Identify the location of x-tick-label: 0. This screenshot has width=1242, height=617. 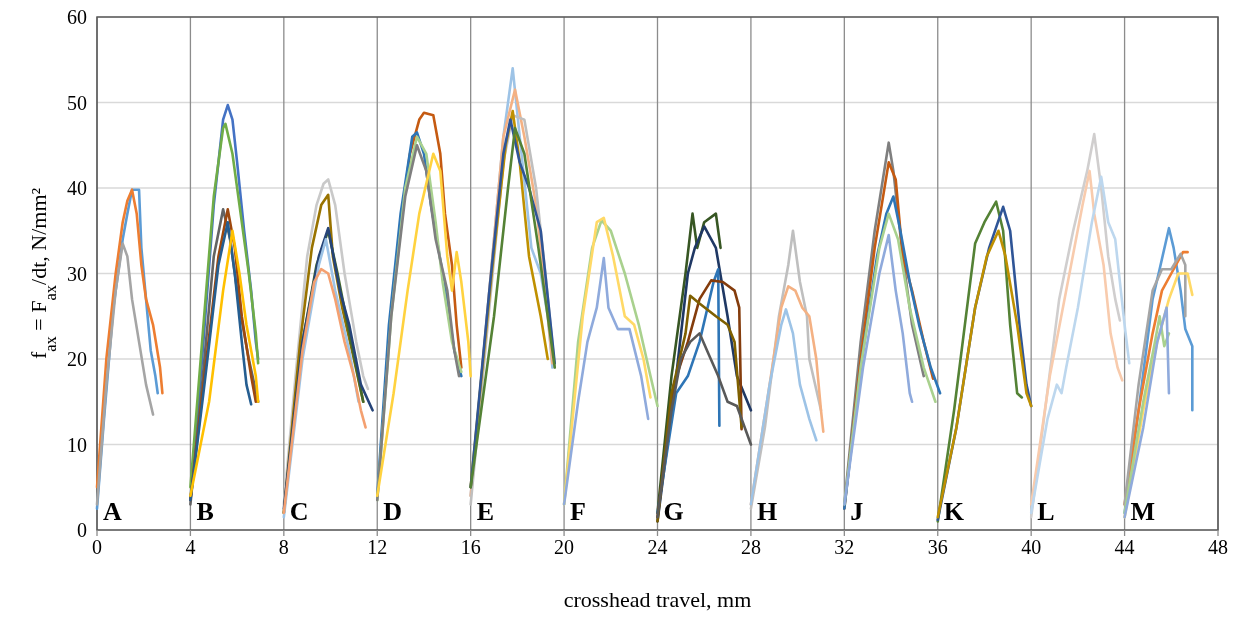
(97, 547).